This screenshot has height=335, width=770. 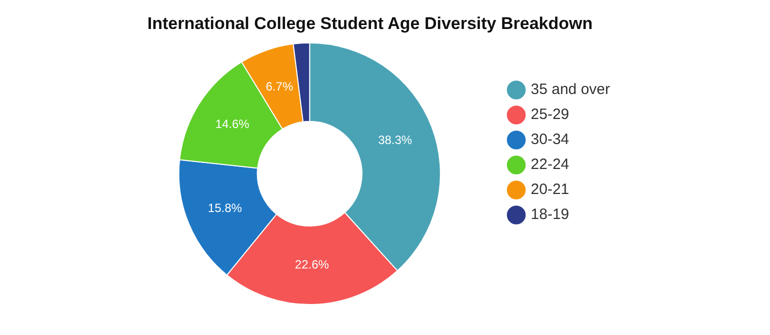 I want to click on legend-label: 22-24, so click(x=550, y=165).